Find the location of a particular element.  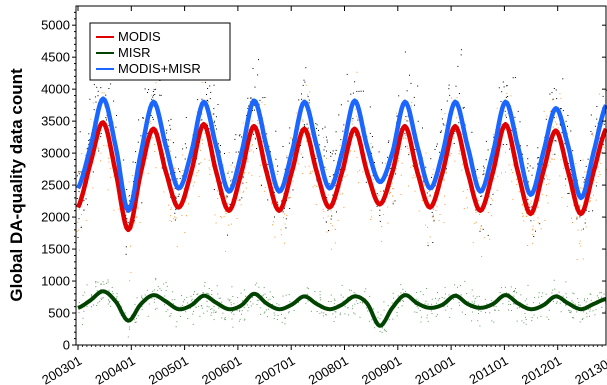

y-tick-label: 0 is located at coordinates (66, 345).